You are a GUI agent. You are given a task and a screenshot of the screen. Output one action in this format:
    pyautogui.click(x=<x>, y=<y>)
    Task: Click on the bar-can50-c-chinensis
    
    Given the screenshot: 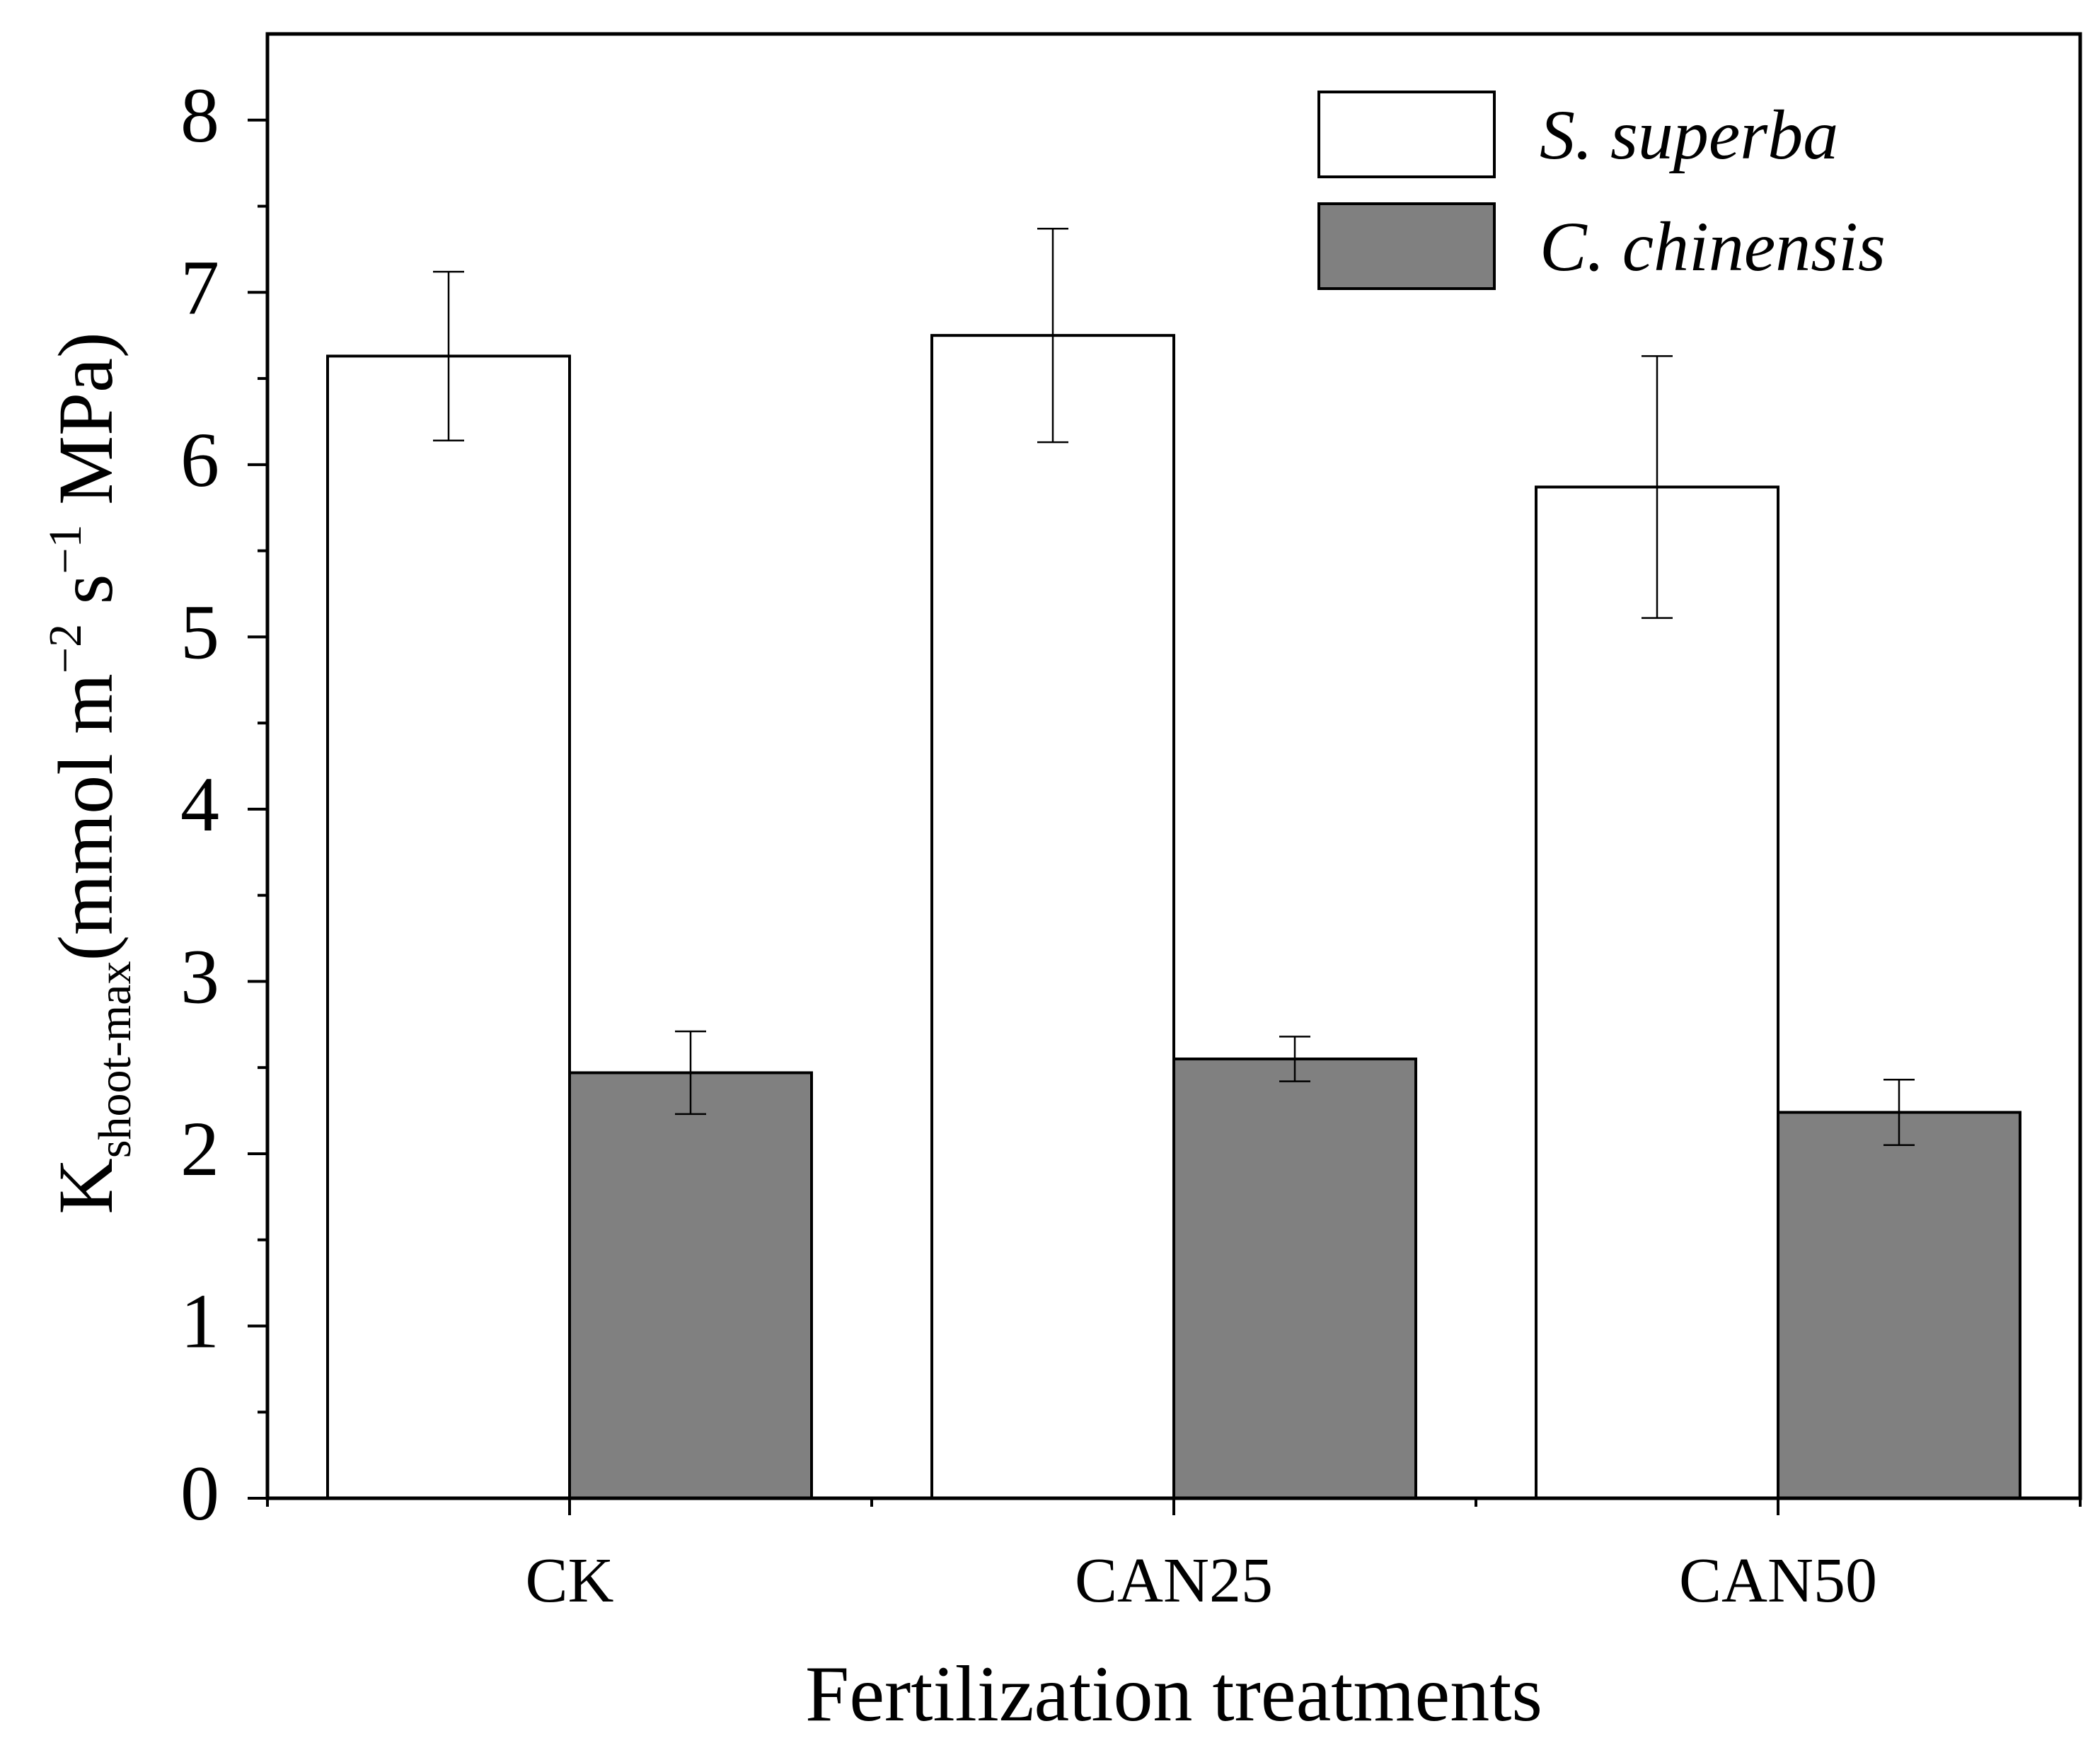 What is the action you would take?
    pyautogui.click(x=1899, y=1305)
    